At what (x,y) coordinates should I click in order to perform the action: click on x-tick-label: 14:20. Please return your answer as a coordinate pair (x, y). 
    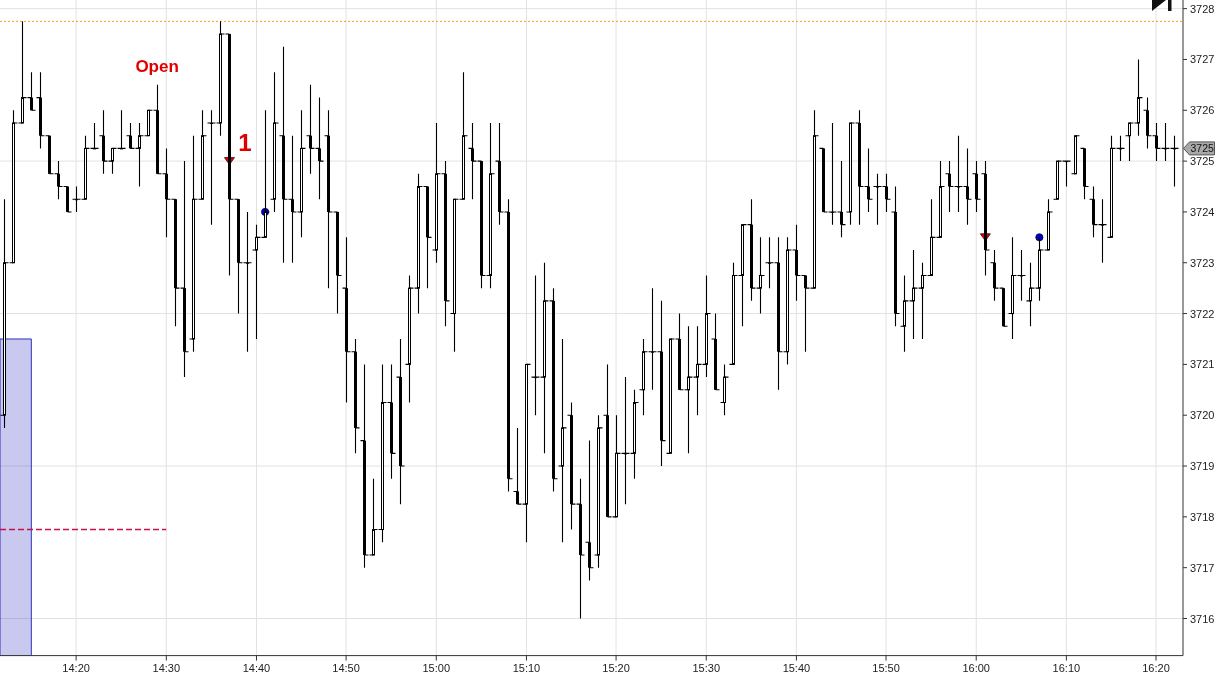
    Looking at the image, I should click on (76, 667).